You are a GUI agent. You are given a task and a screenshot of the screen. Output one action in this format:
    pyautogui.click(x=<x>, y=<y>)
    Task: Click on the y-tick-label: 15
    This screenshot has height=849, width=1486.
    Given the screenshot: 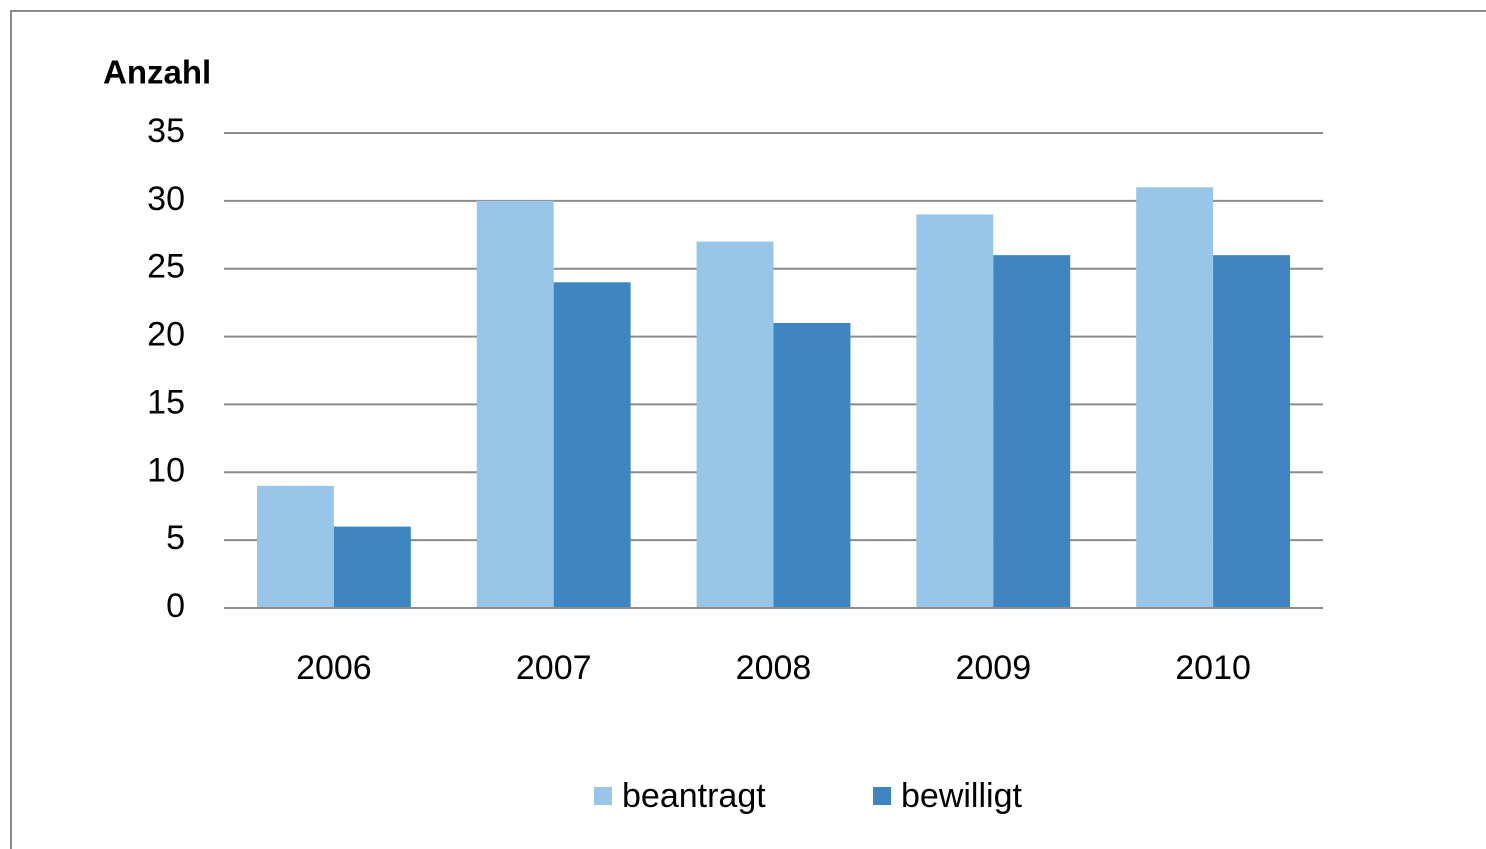 What is the action you would take?
    pyautogui.click(x=166, y=402)
    